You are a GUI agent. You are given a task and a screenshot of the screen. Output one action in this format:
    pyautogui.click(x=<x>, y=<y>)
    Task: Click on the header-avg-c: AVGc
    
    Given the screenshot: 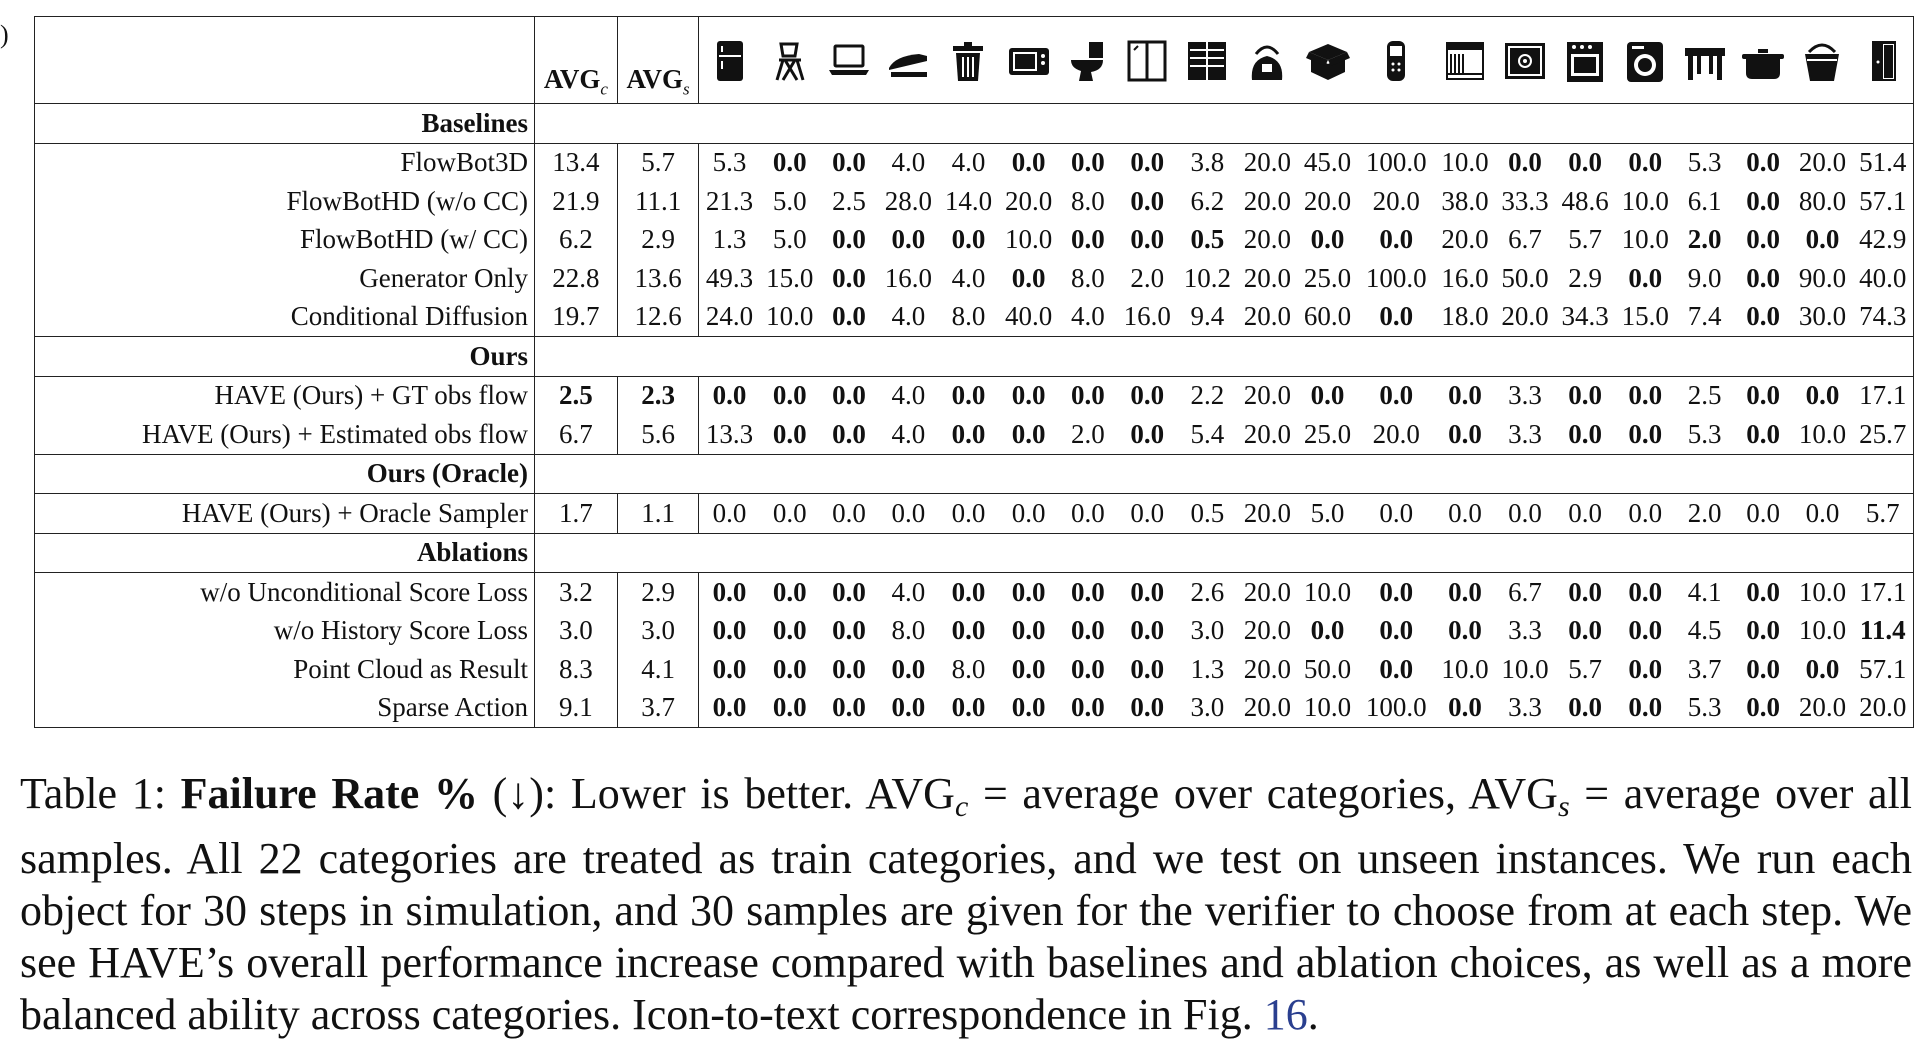 What is the action you would take?
    pyautogui.click(x=575, y=60)
    